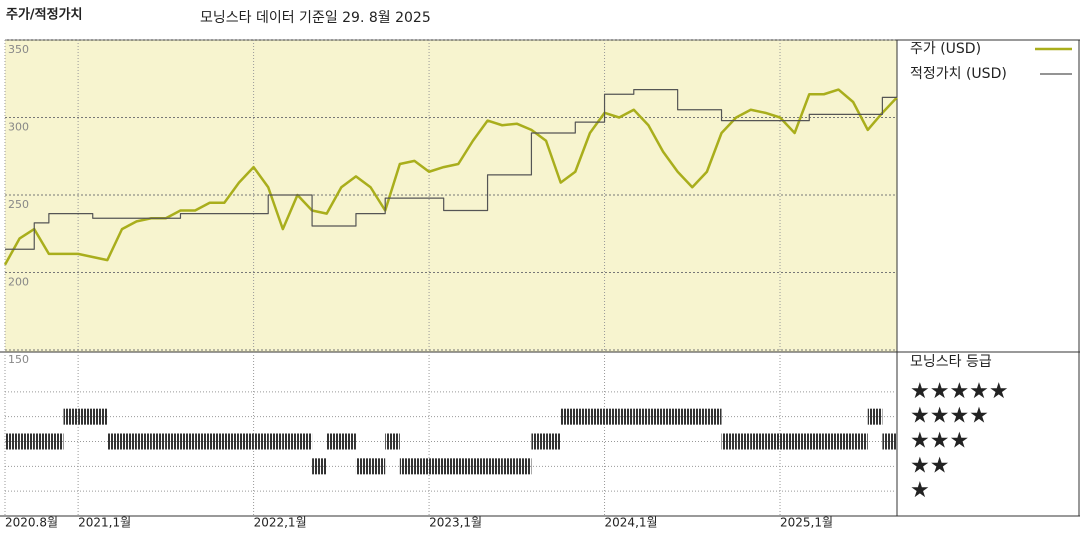  Describe the element at coordinates (280, 523) in the screenshot. I see `x-tick-label: 2022,1월` at that location.